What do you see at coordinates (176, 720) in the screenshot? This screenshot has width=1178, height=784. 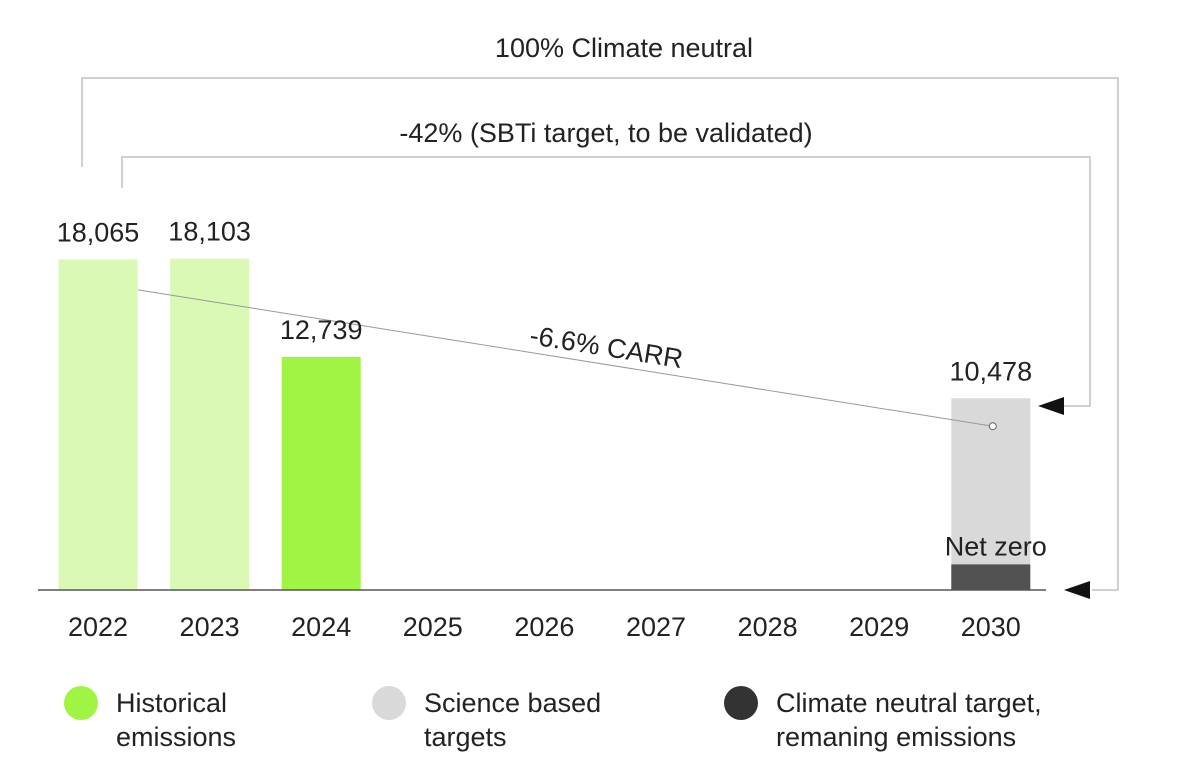 I see `legend-historical-label: Historical emissions` at bounding box center [176, 720].